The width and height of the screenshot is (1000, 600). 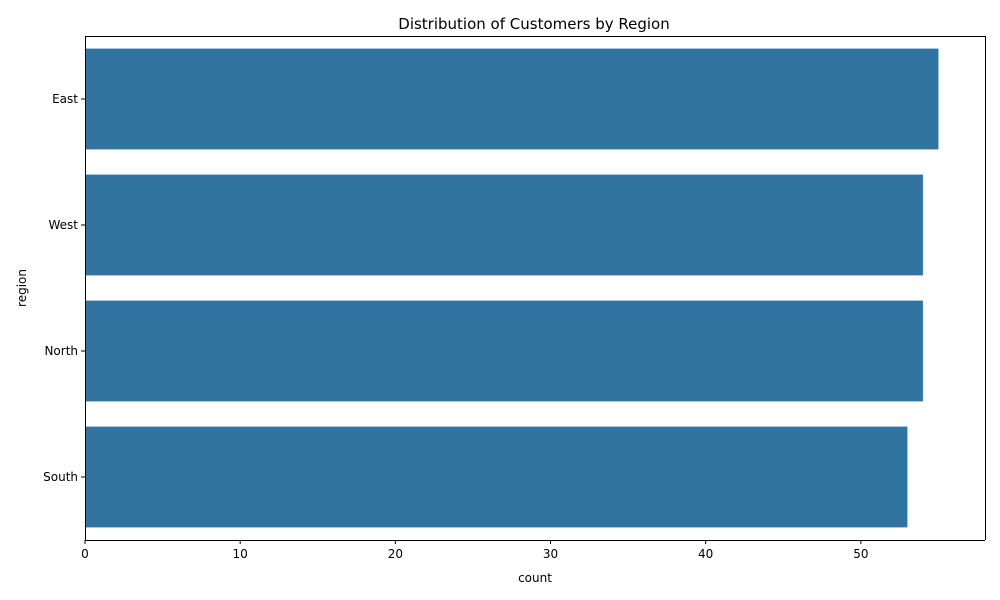 I want to click on chart-title: Distribution of Customers by Region, so click(x=533, y=24).